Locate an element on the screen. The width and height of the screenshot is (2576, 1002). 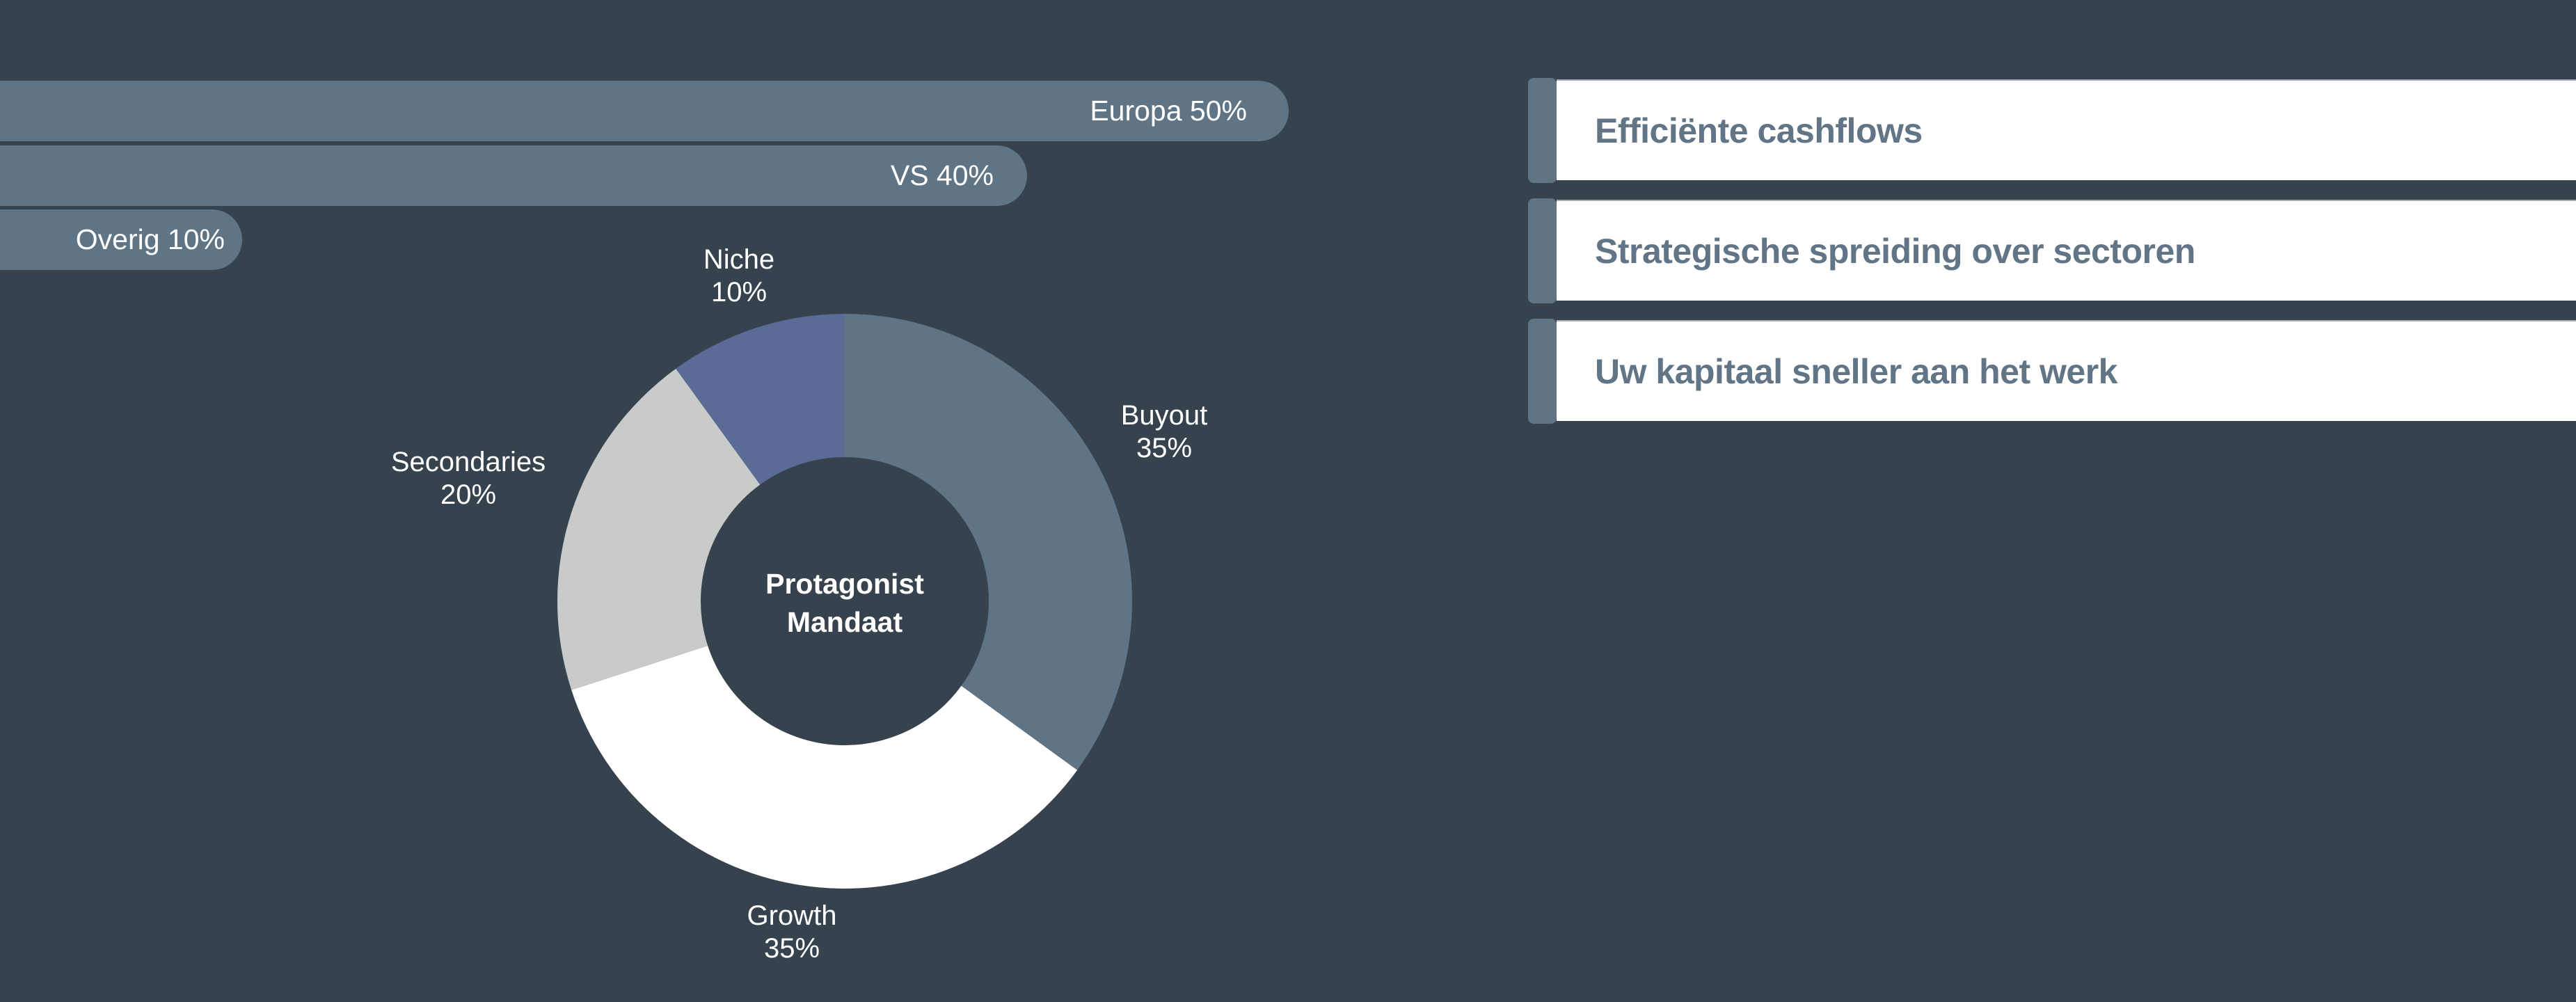
card-body: Uw kapitaal sneller aan het werk is located at coordinates (2066, 370).